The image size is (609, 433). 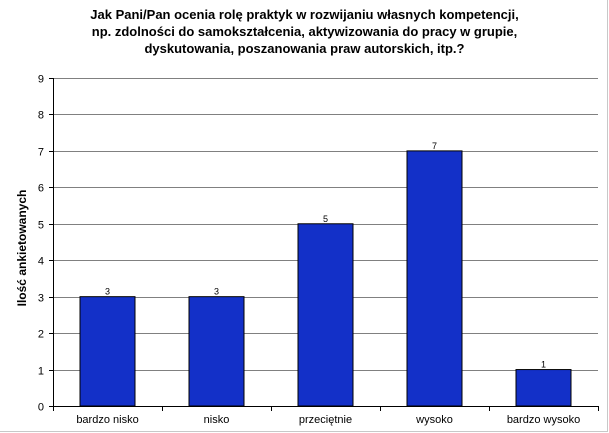 What do you see at coordinates (41, 116) in the screenshot?
I see `y-tick-label: 8` at bounding box center [41, 116].